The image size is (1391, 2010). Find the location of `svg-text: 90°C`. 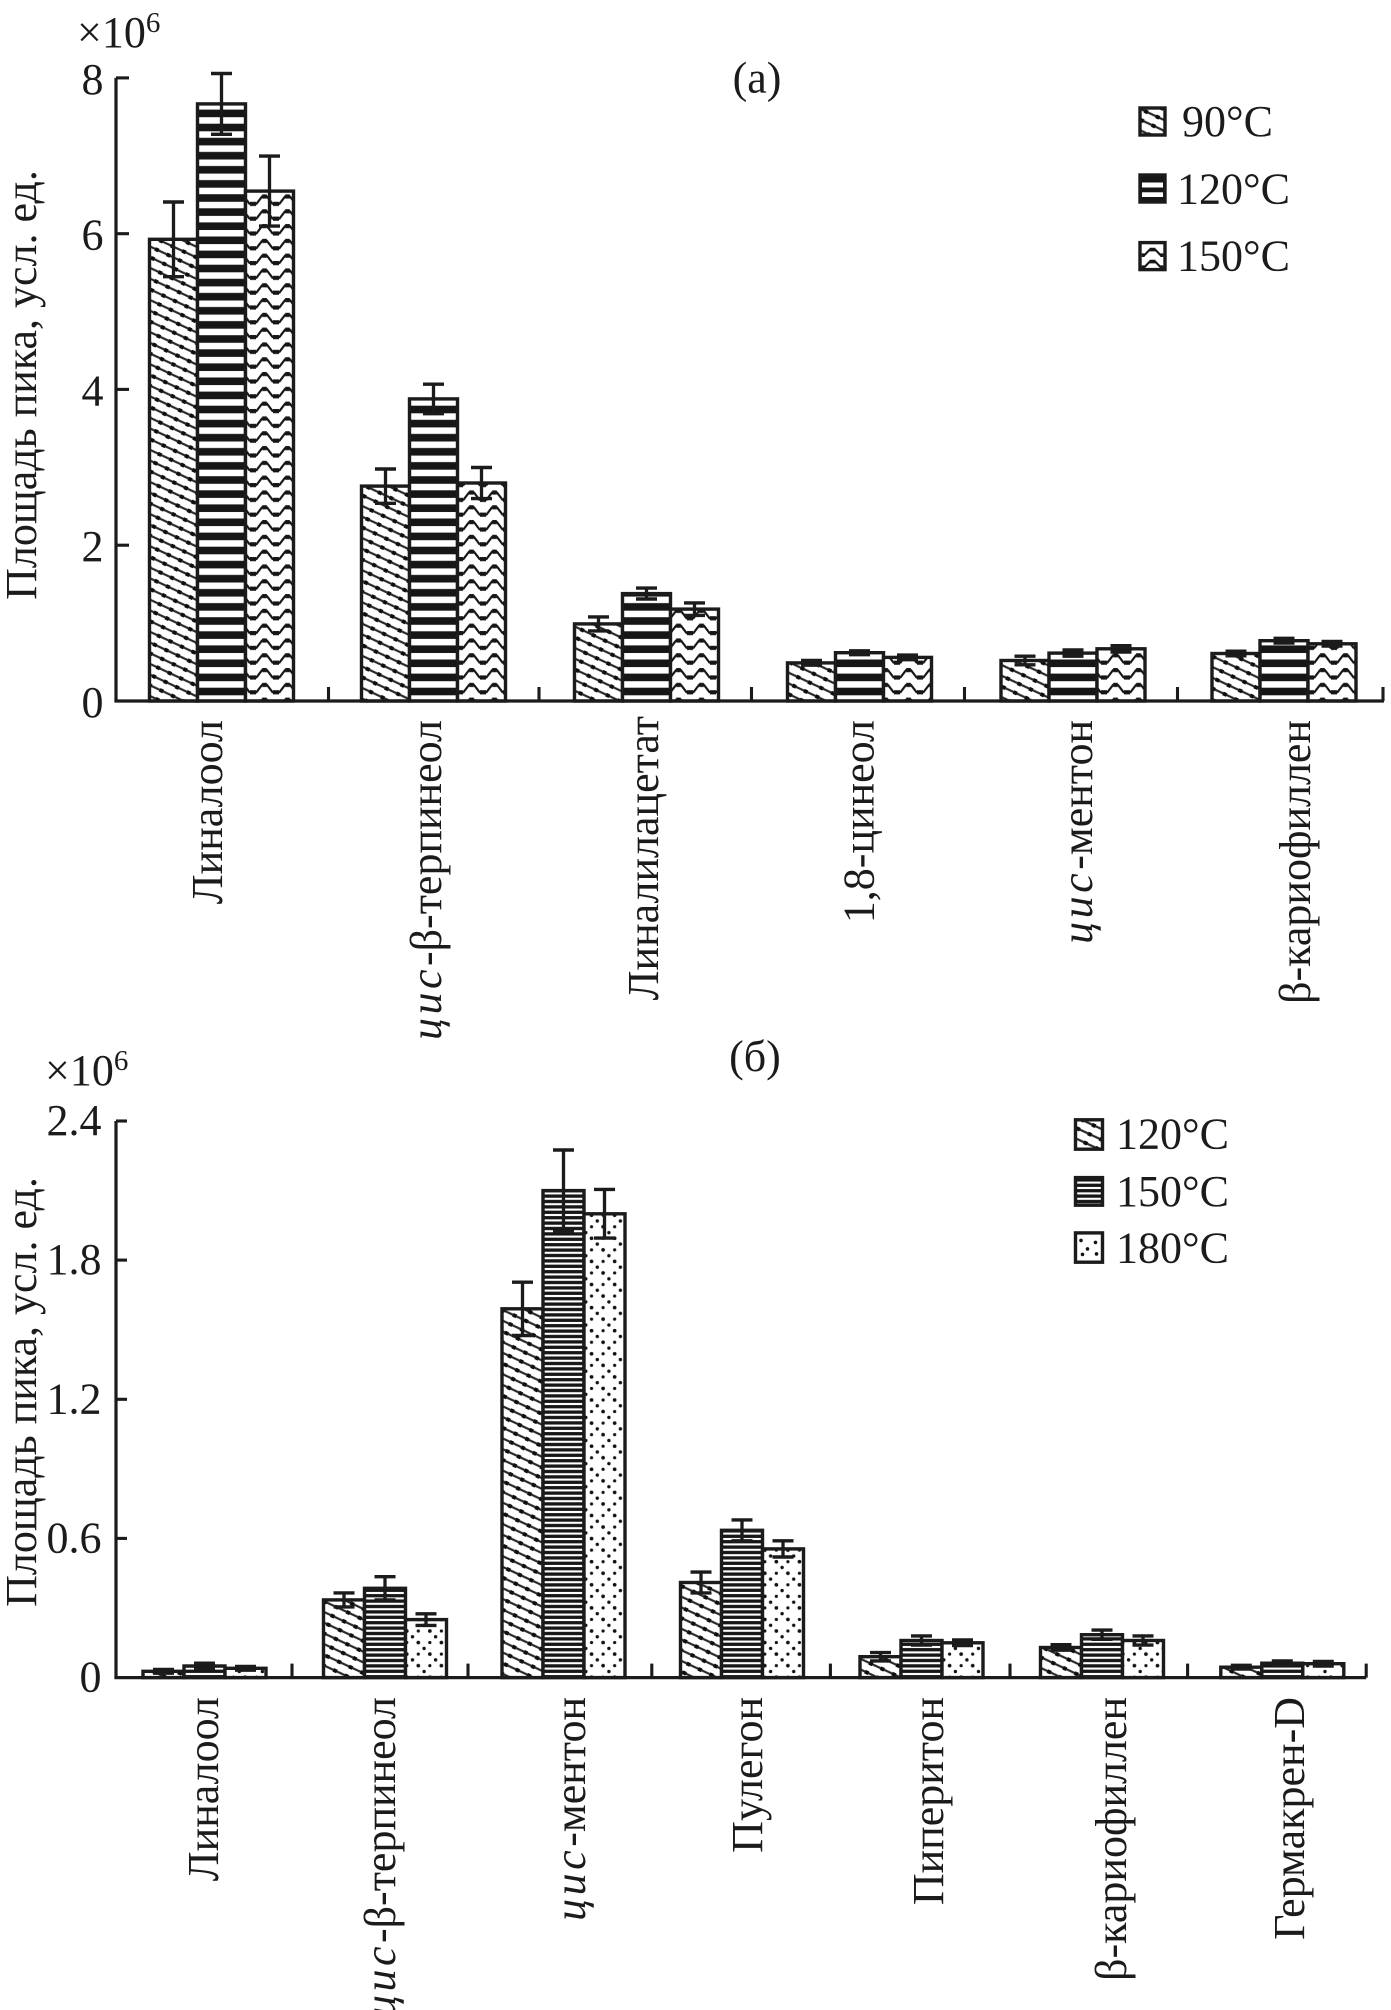

svg-text: 90°C is located at coordinates (1227, 121).